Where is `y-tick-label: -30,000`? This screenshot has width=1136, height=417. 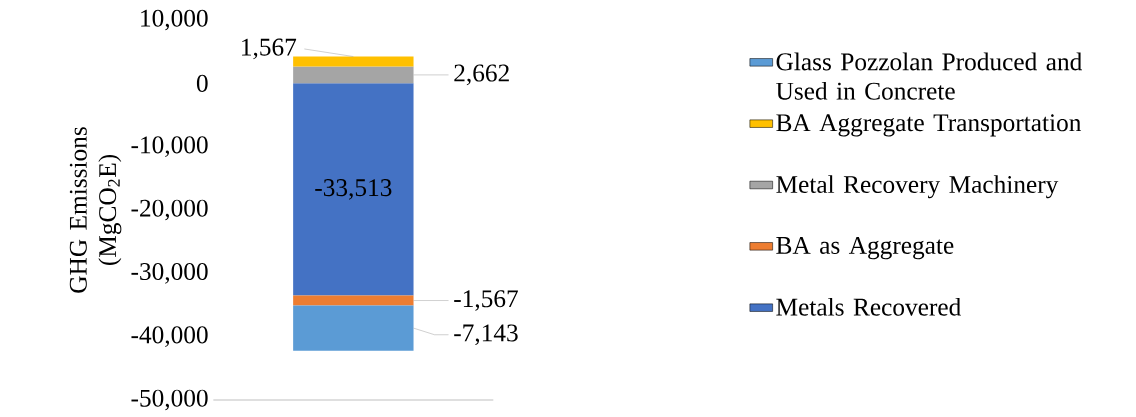 y-tick-label: -30,000 is located at coordinates (169, 273).